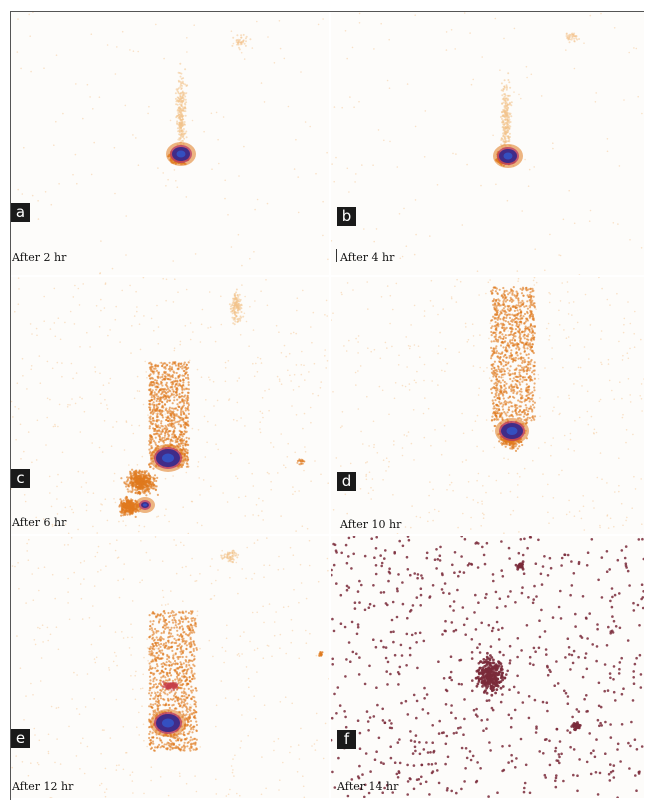  What do you see at coordinates (39, 257) in the screenshot?
I see `panel-caption-a: After 2 hr` at bounding box center [39, 257].